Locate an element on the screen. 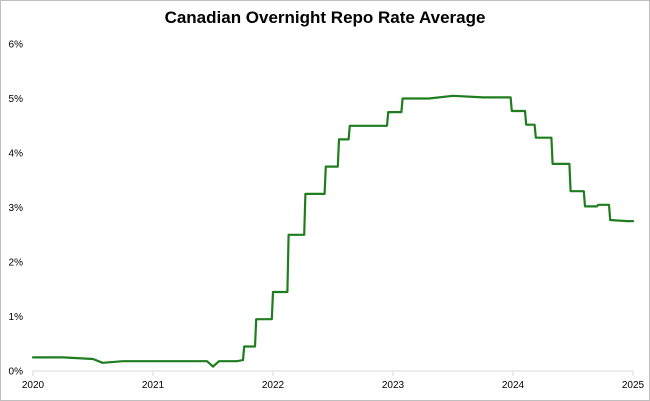 The image size is (650, 401). y-tick-label: 0% is located at coordinates (16, 372).